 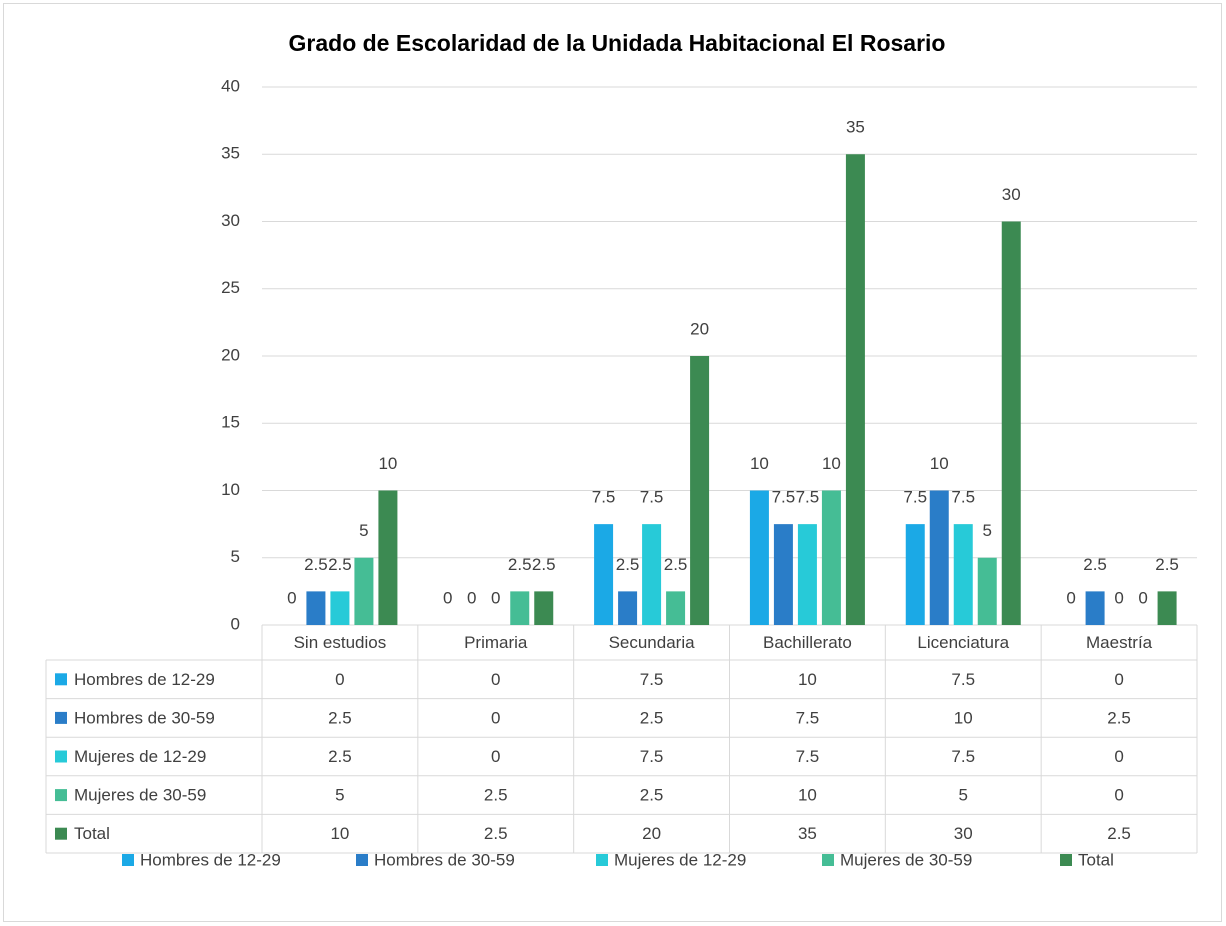 I want to click on table-row-label: Hombres de 12-29, so click(x=144, y=679).